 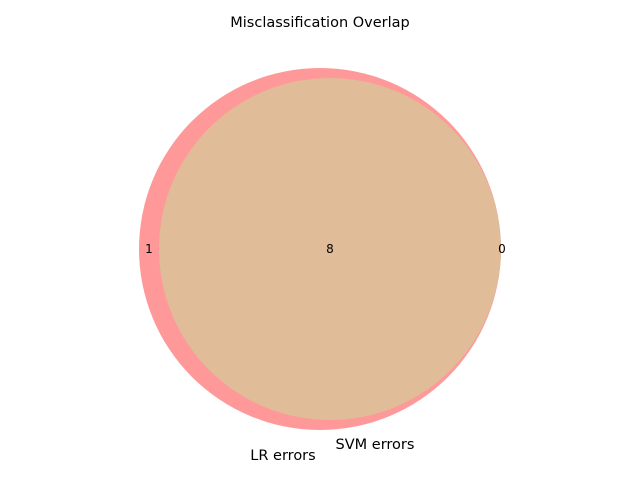 What do you see at coordinates (375, 445) in the screenshot?
I see `set-label-b: SVM errors` at bounding box center [375, 445].